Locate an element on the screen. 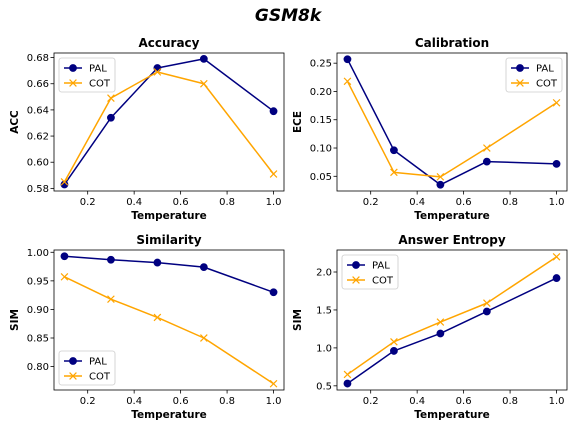 The width and height of the screenshot is (576, 432). y-tick-label: 2.0 is located at coordinates (324, 273).